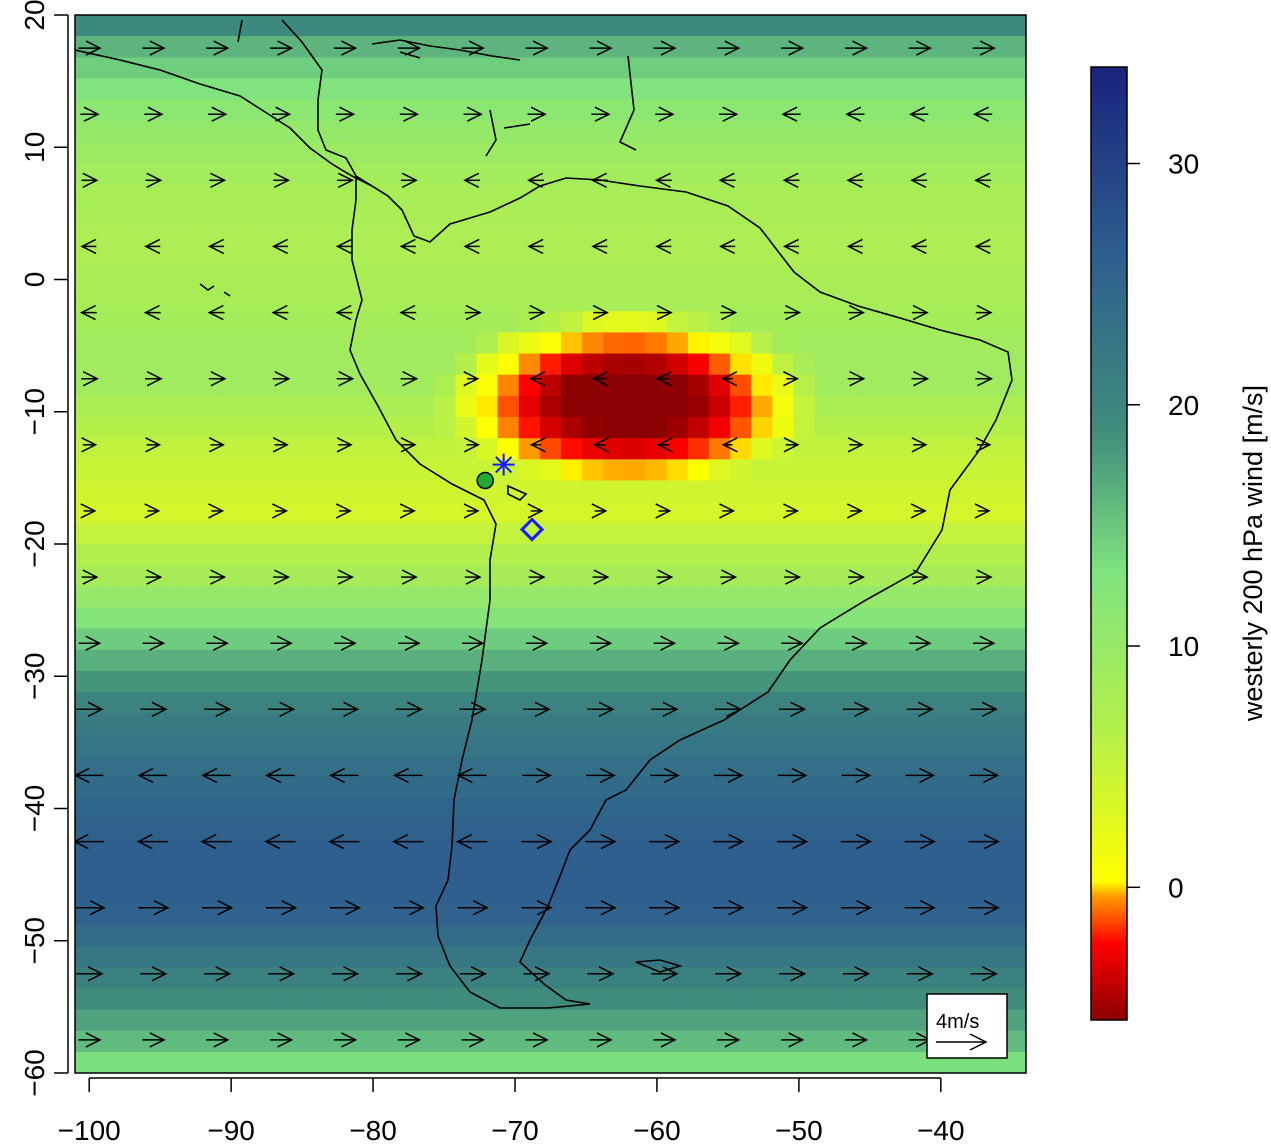 The width and height of the screenshot is (1271, 1148). Describe the element at coordinates (511, 1111) in the screenshot. I see `x-axis: −100 −90 −80 −70 −60 −50 −40` at that location.